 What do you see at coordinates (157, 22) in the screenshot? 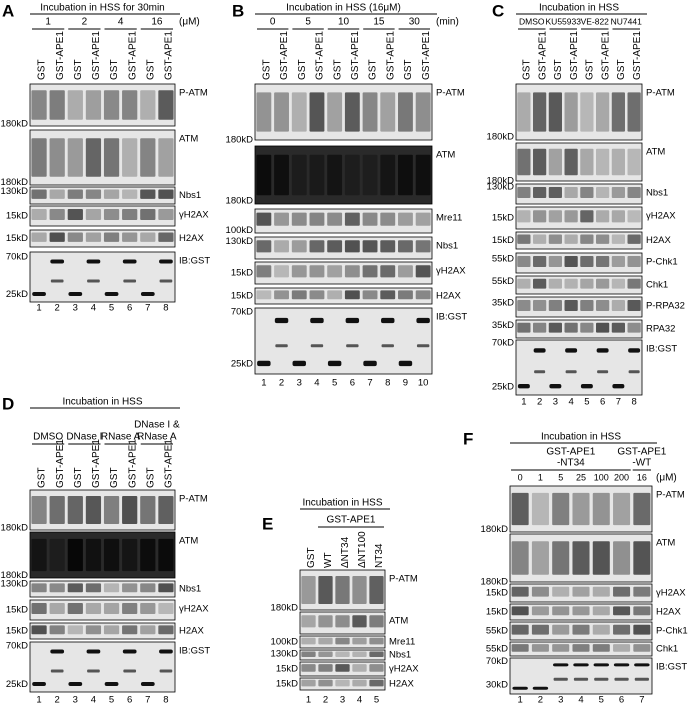
I see `condition-label: 16` at bounding box center [157, 22].